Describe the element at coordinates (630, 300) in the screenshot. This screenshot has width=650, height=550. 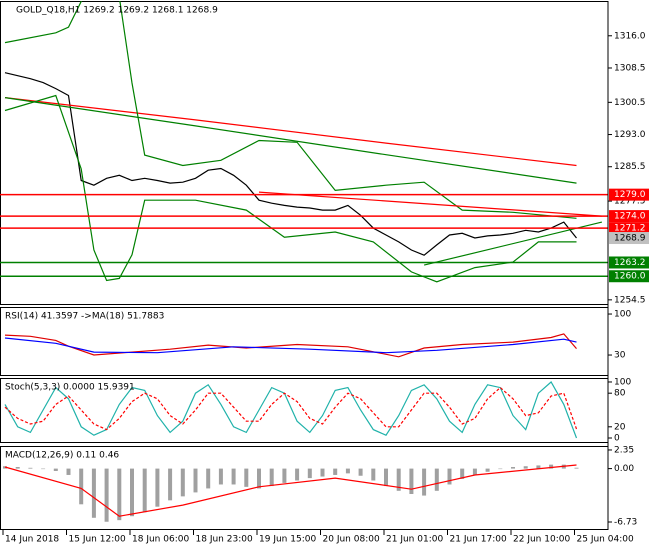
I see `y-tick-label: 1254.5` at that location.